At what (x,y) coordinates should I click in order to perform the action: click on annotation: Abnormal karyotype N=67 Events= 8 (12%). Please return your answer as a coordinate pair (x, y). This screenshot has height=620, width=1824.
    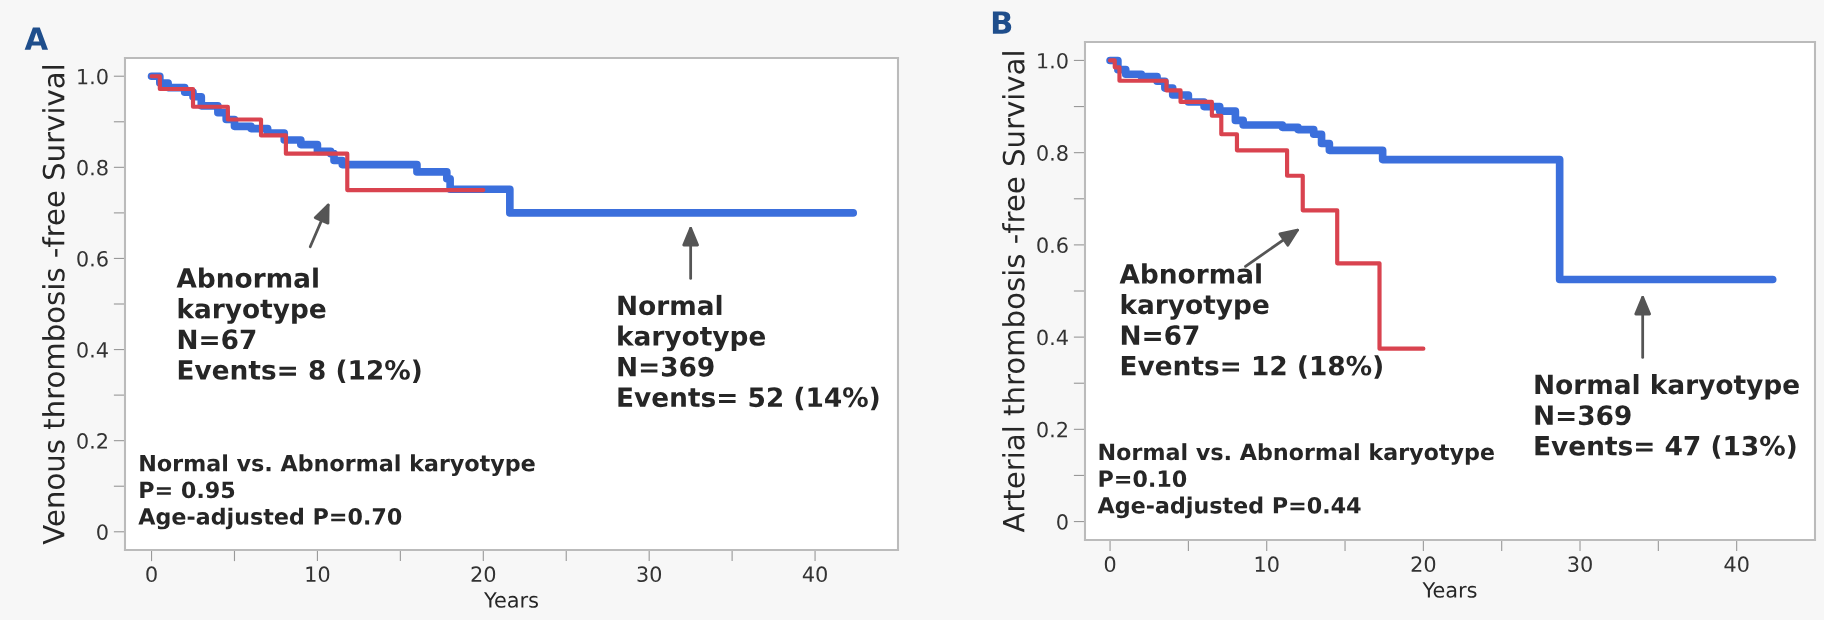
    Looking at the image, I should click on (298, 325).